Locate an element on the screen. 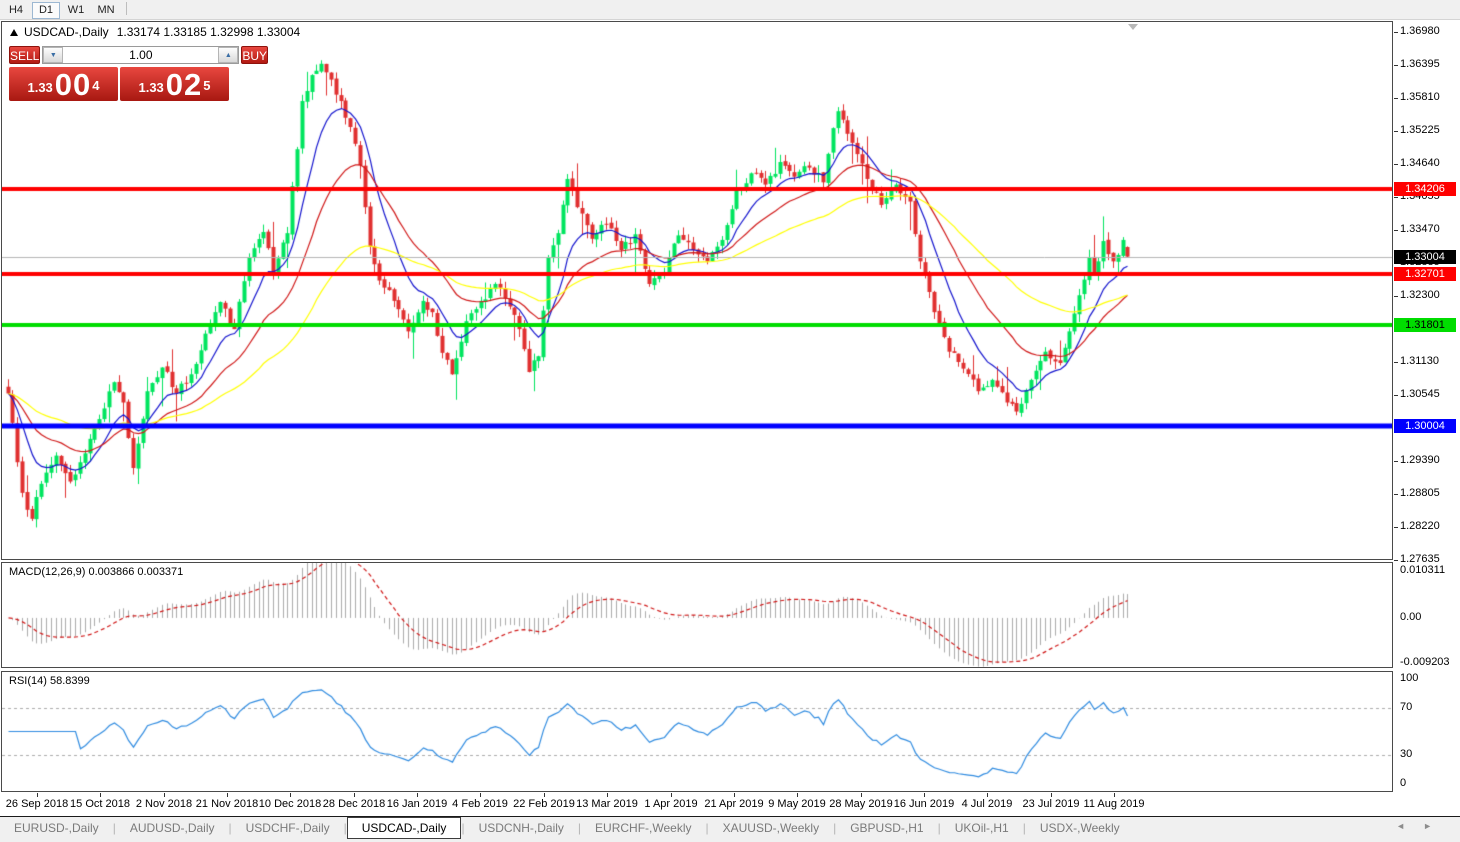  date-label: 23 Jul 2019 is located at coordinates (1051, 804).